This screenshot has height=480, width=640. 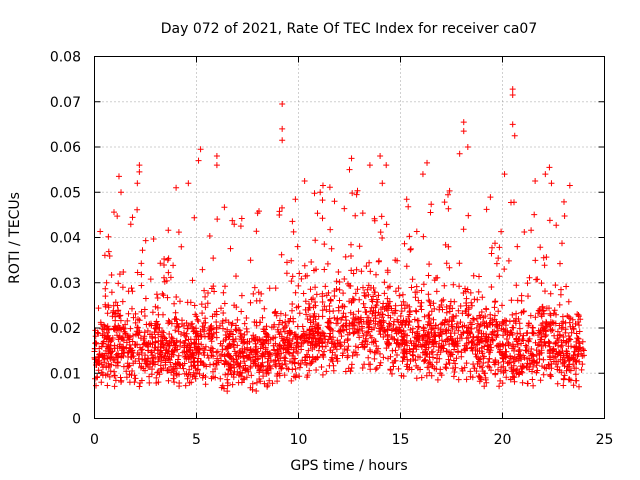 I want to click on x-tick-label: 10, so click(x=299, y=440).